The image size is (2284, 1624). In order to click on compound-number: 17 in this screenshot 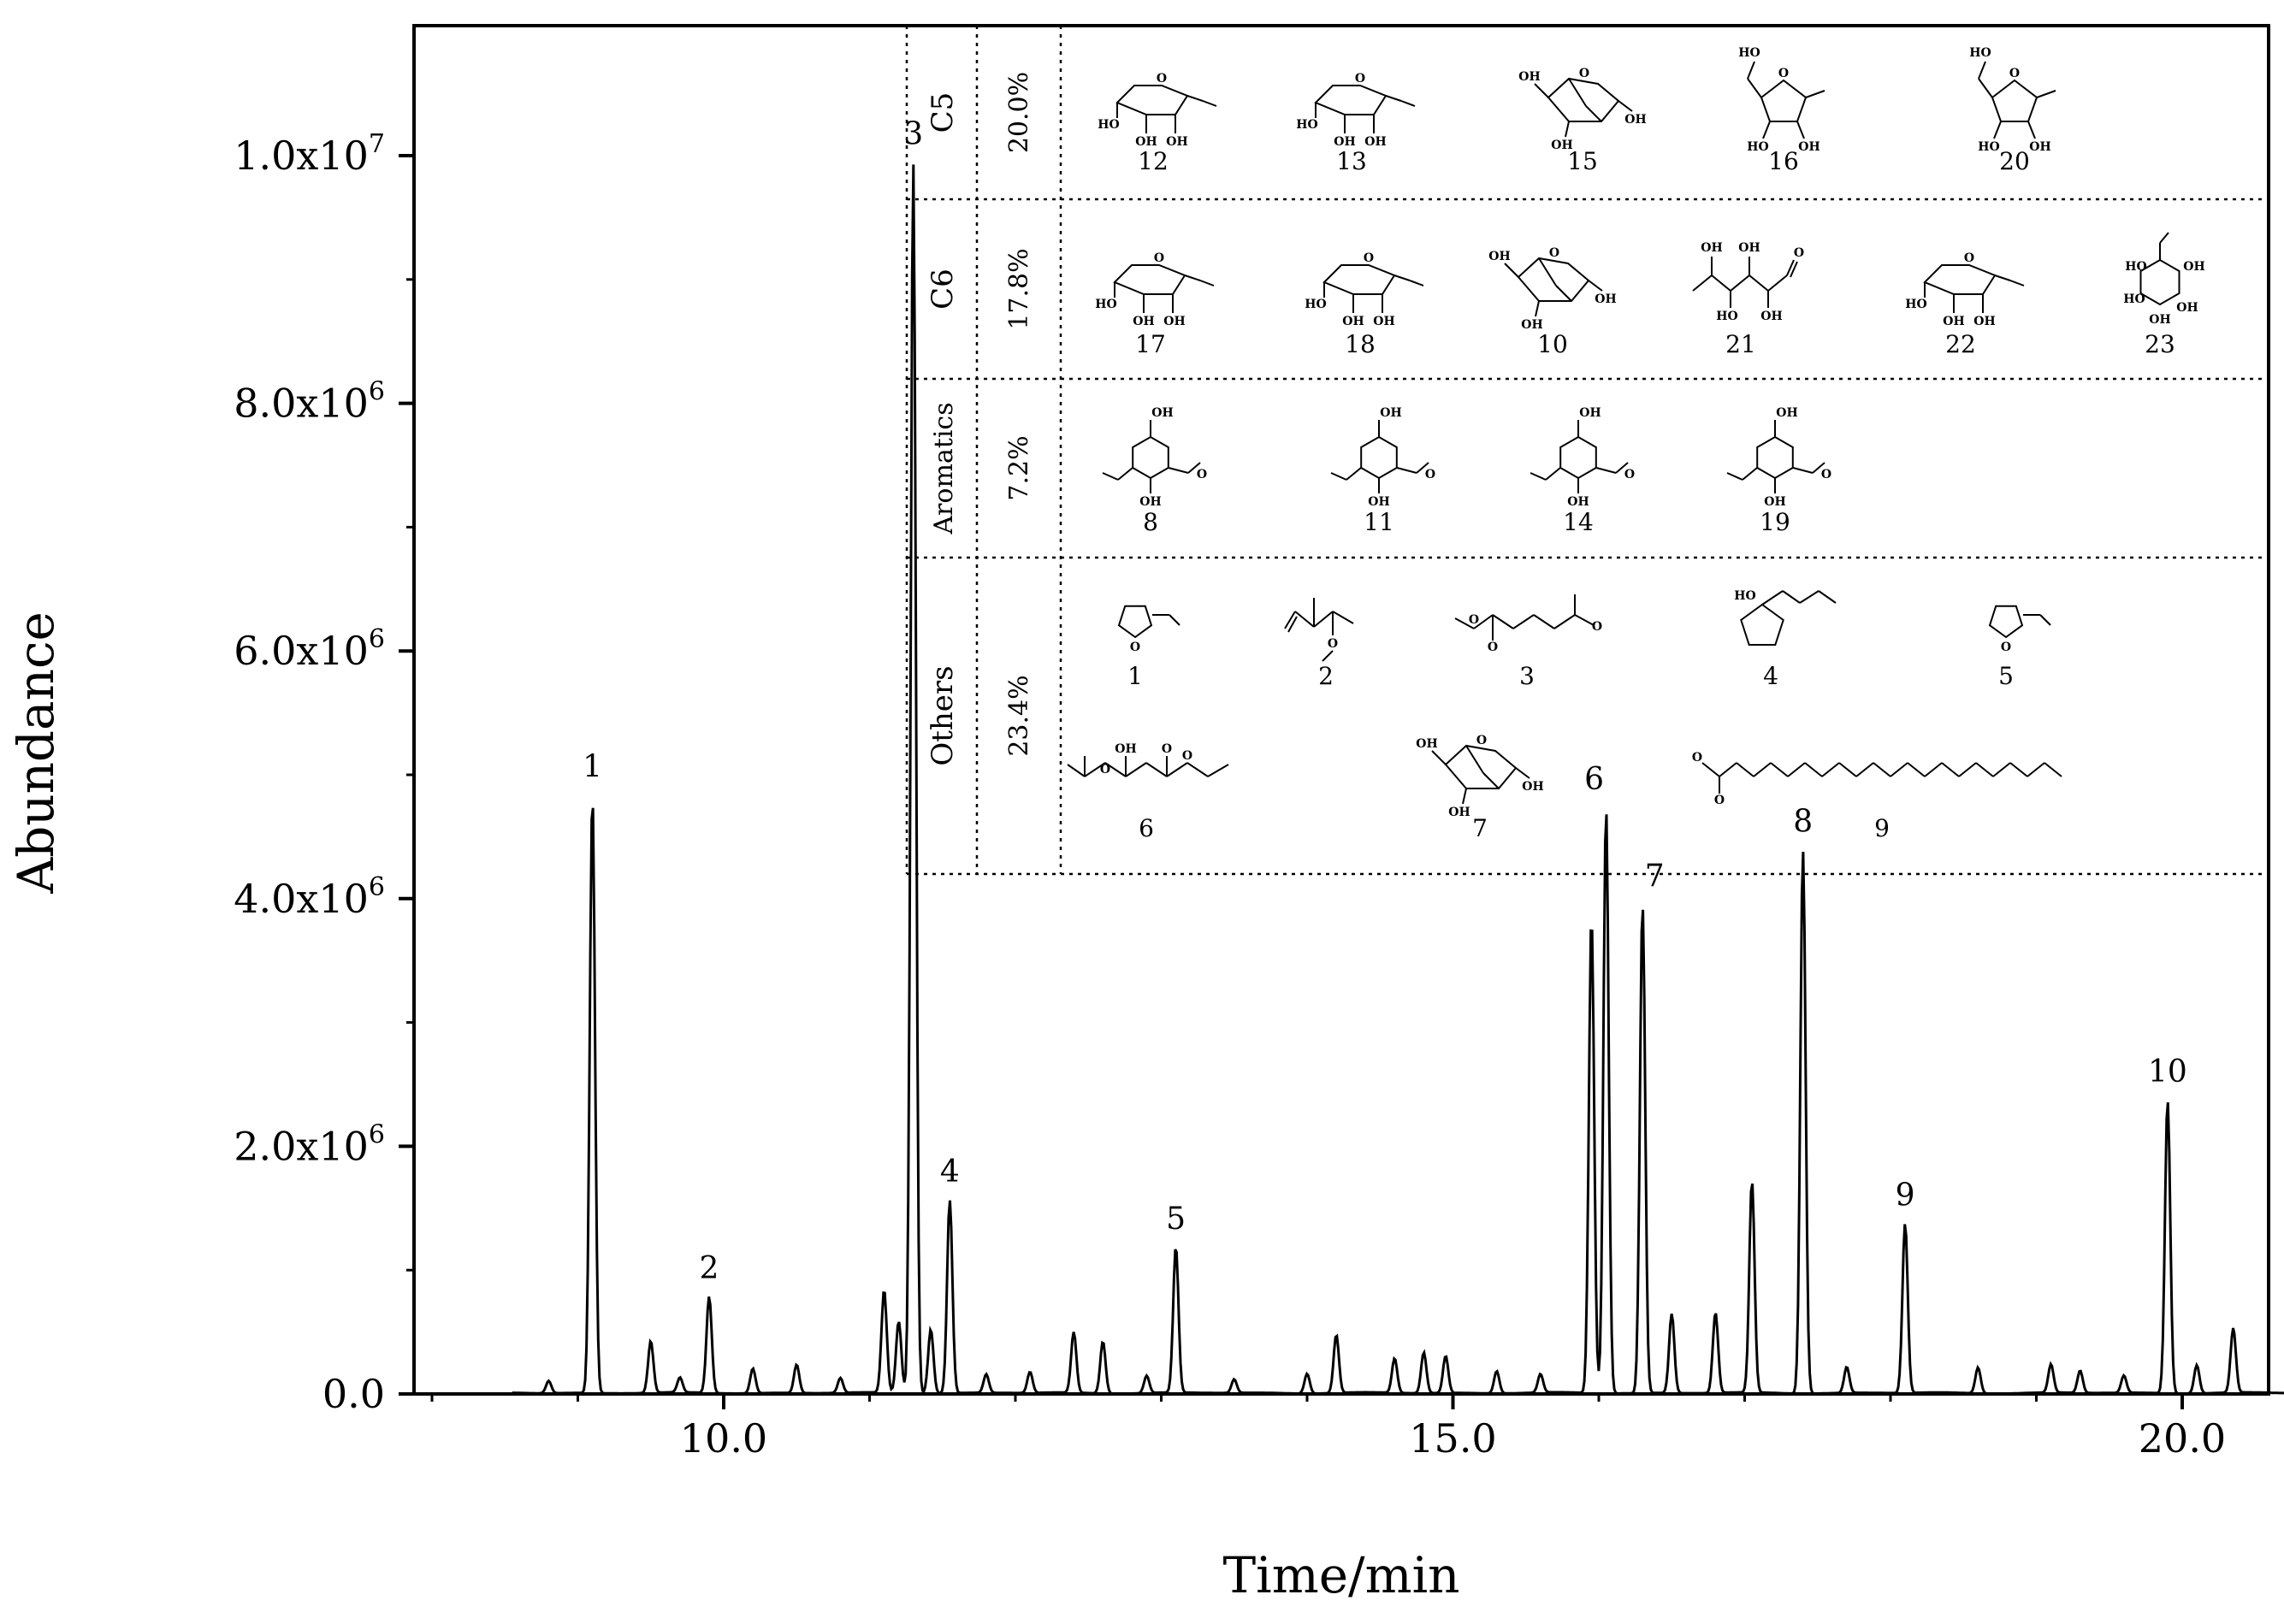, I will do `click(1151, 344)`.